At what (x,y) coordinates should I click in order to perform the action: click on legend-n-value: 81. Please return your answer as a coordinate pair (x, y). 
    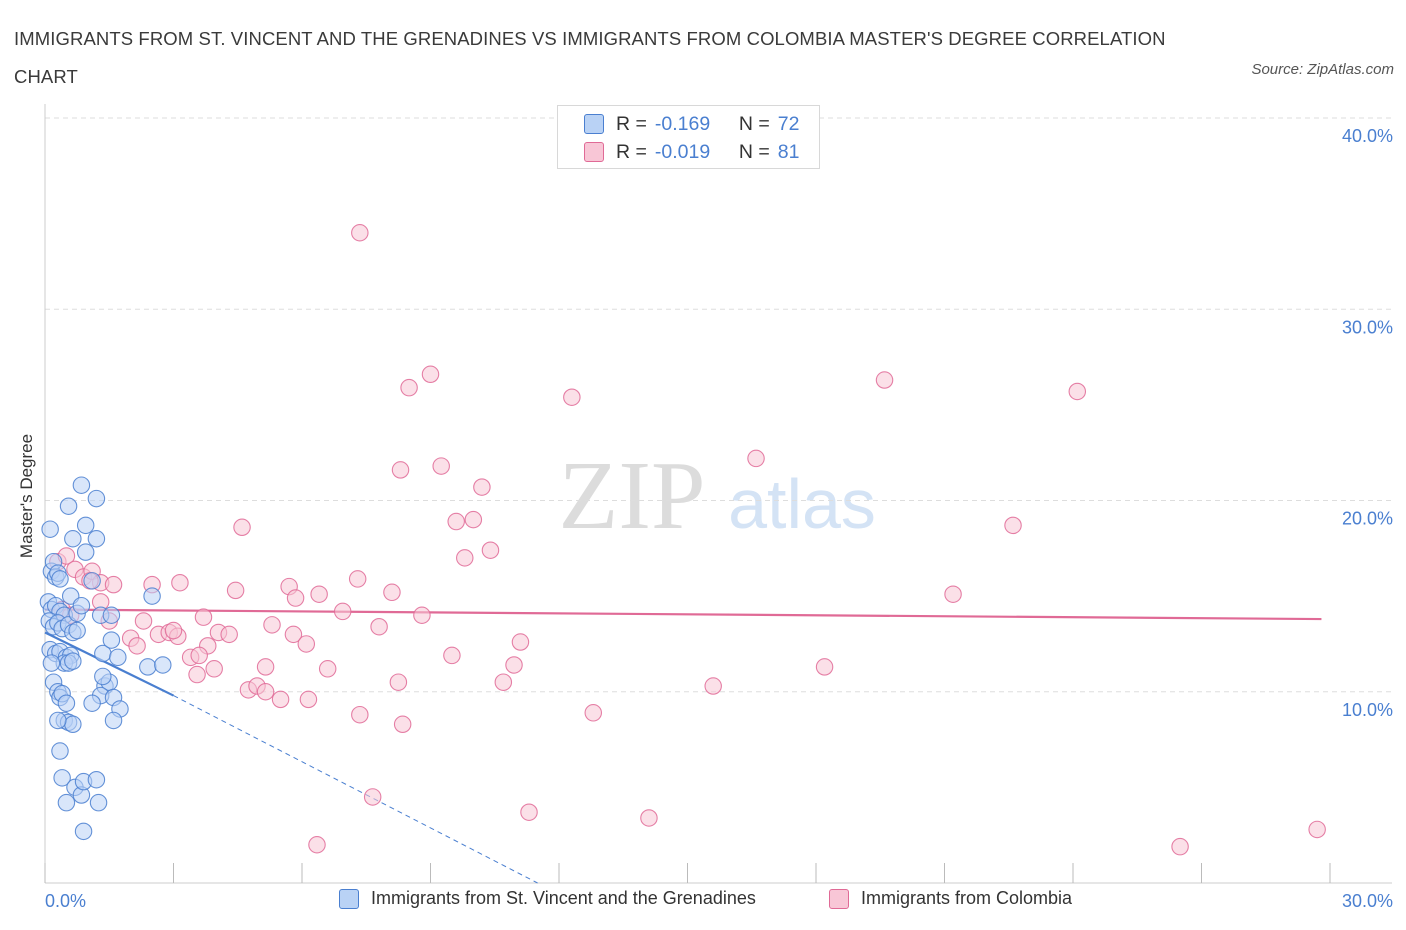
    Looking at the image, I should click on (788, 151).